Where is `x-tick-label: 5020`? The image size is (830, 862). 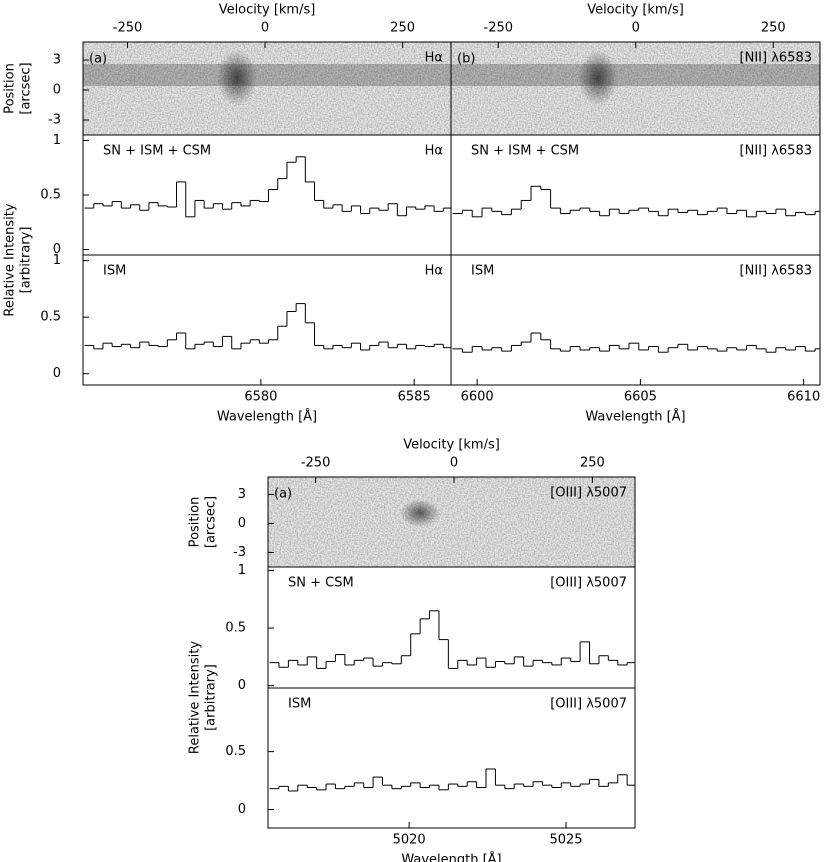
x-tick-label: 5020 is located at coordinates (409, 840).